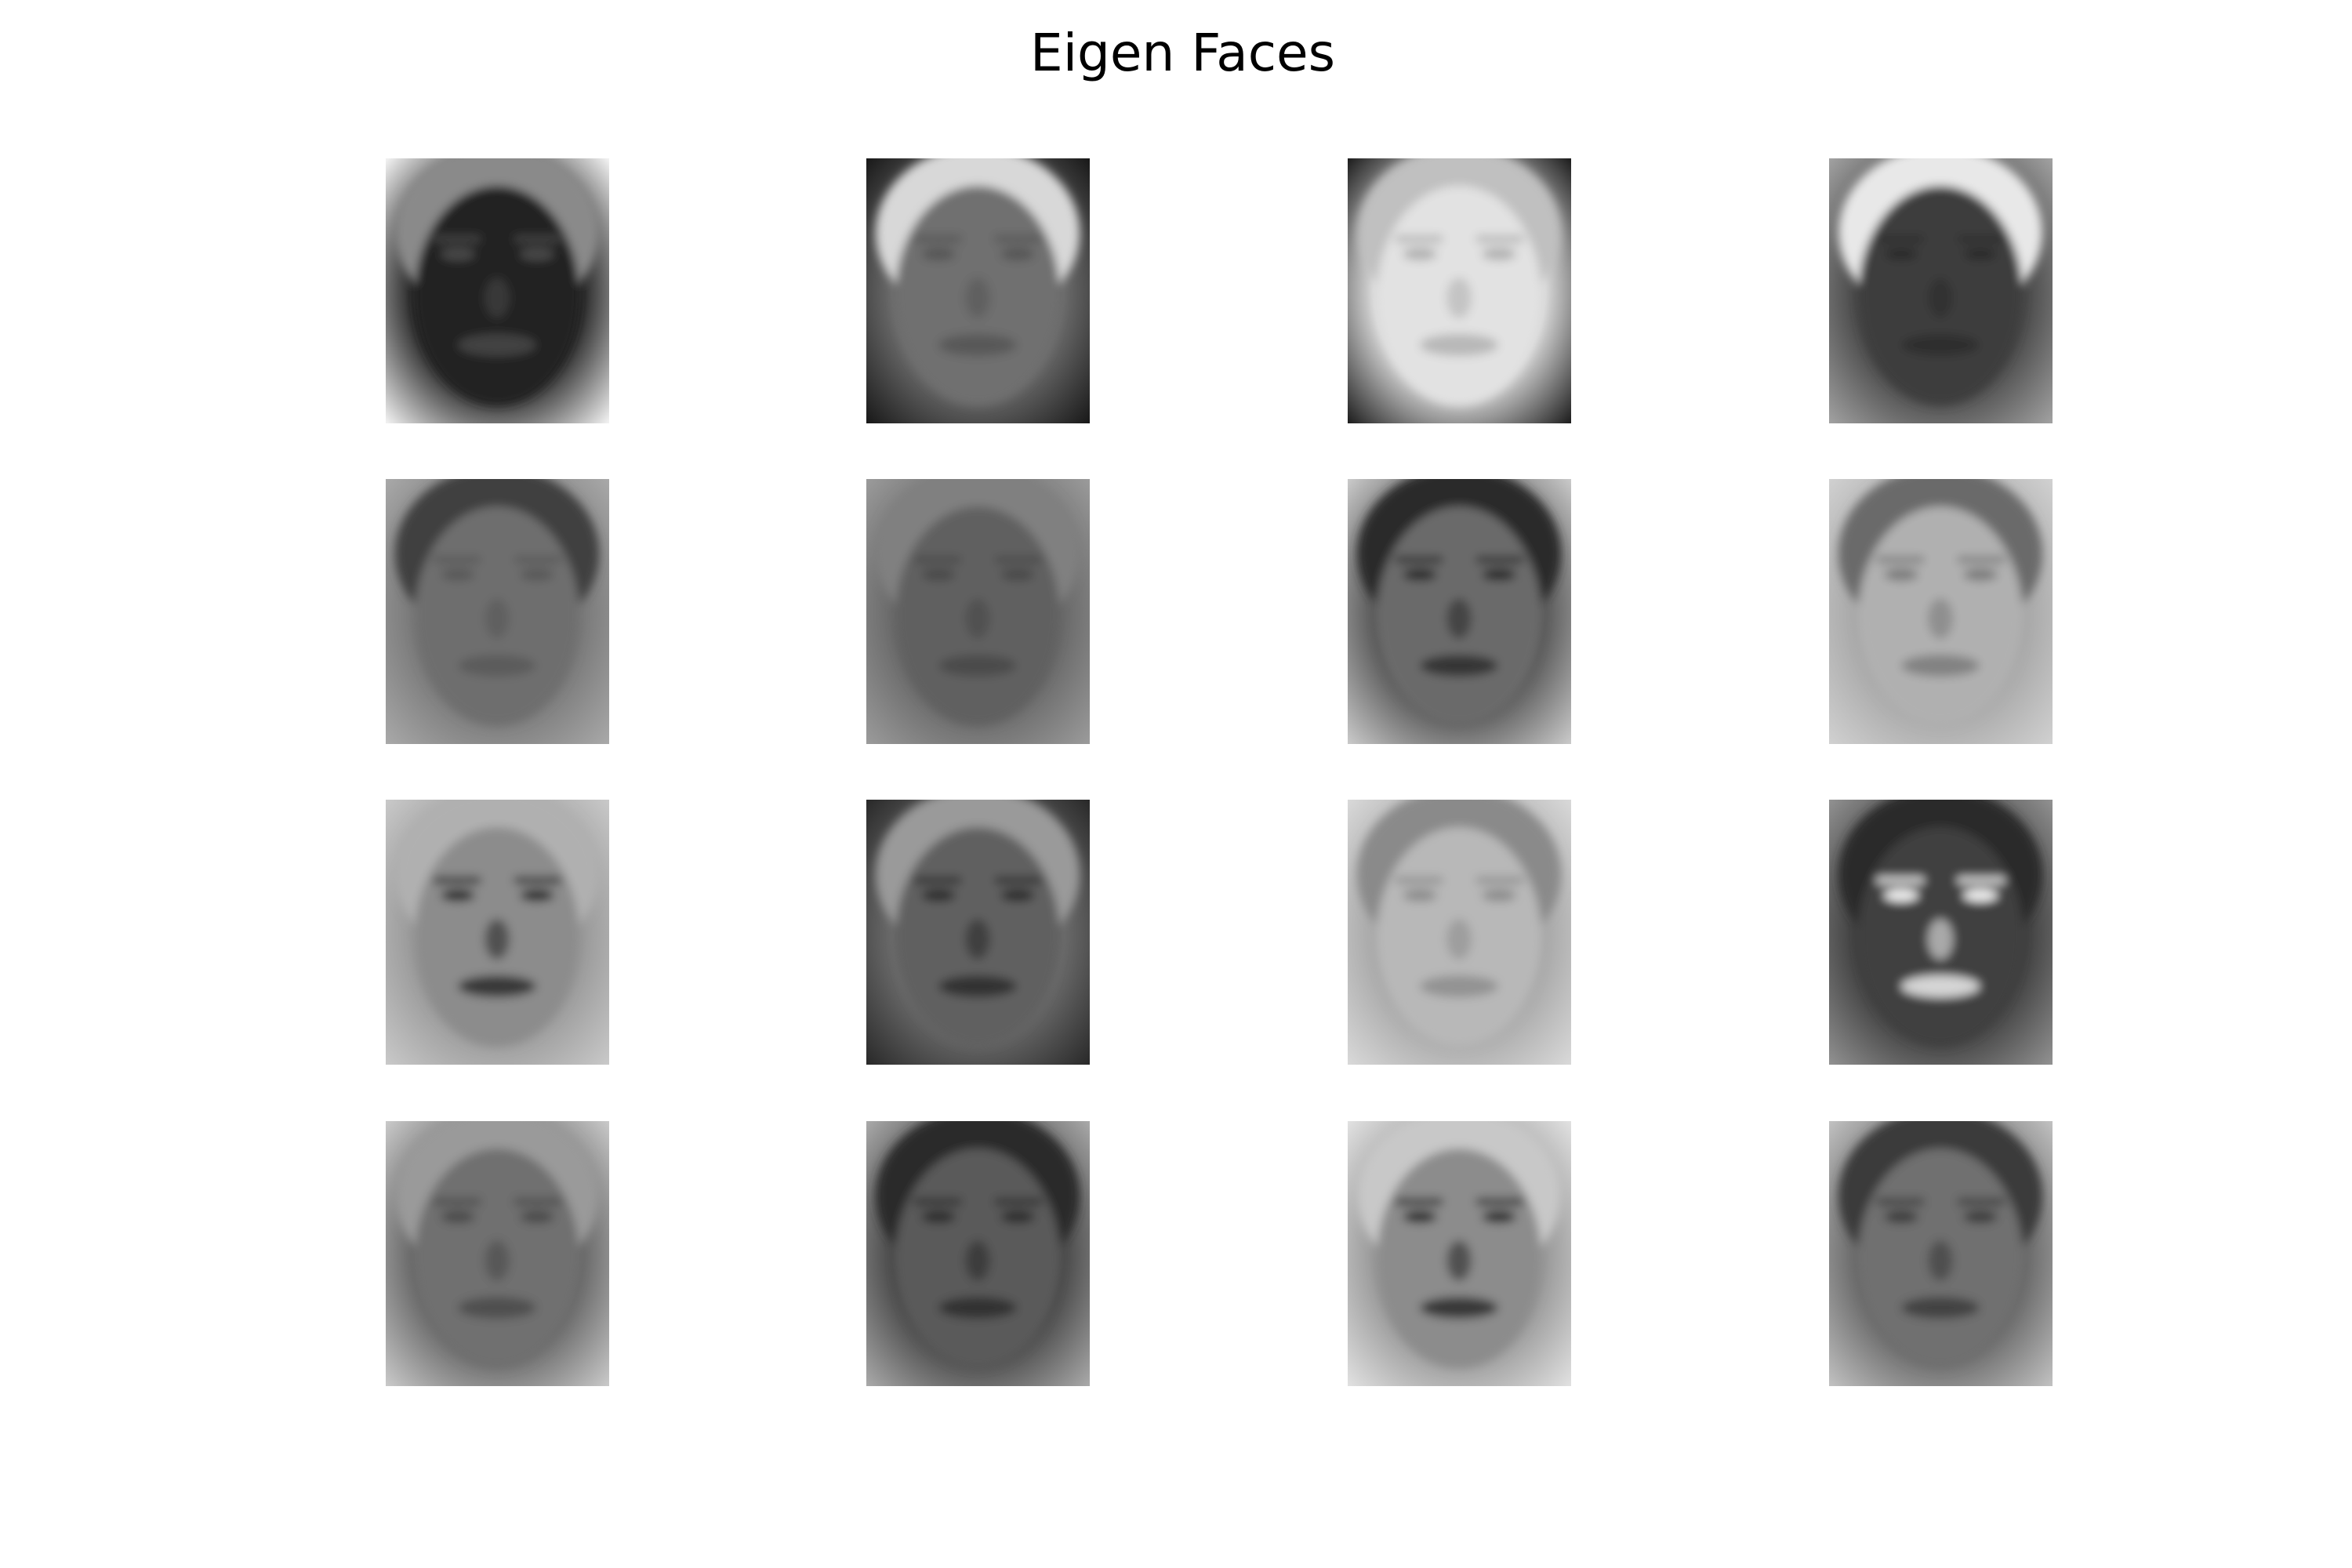 The image size is (2352, 1568). I want to click on figure-title: Eigen Faces, so click(1182, 53).